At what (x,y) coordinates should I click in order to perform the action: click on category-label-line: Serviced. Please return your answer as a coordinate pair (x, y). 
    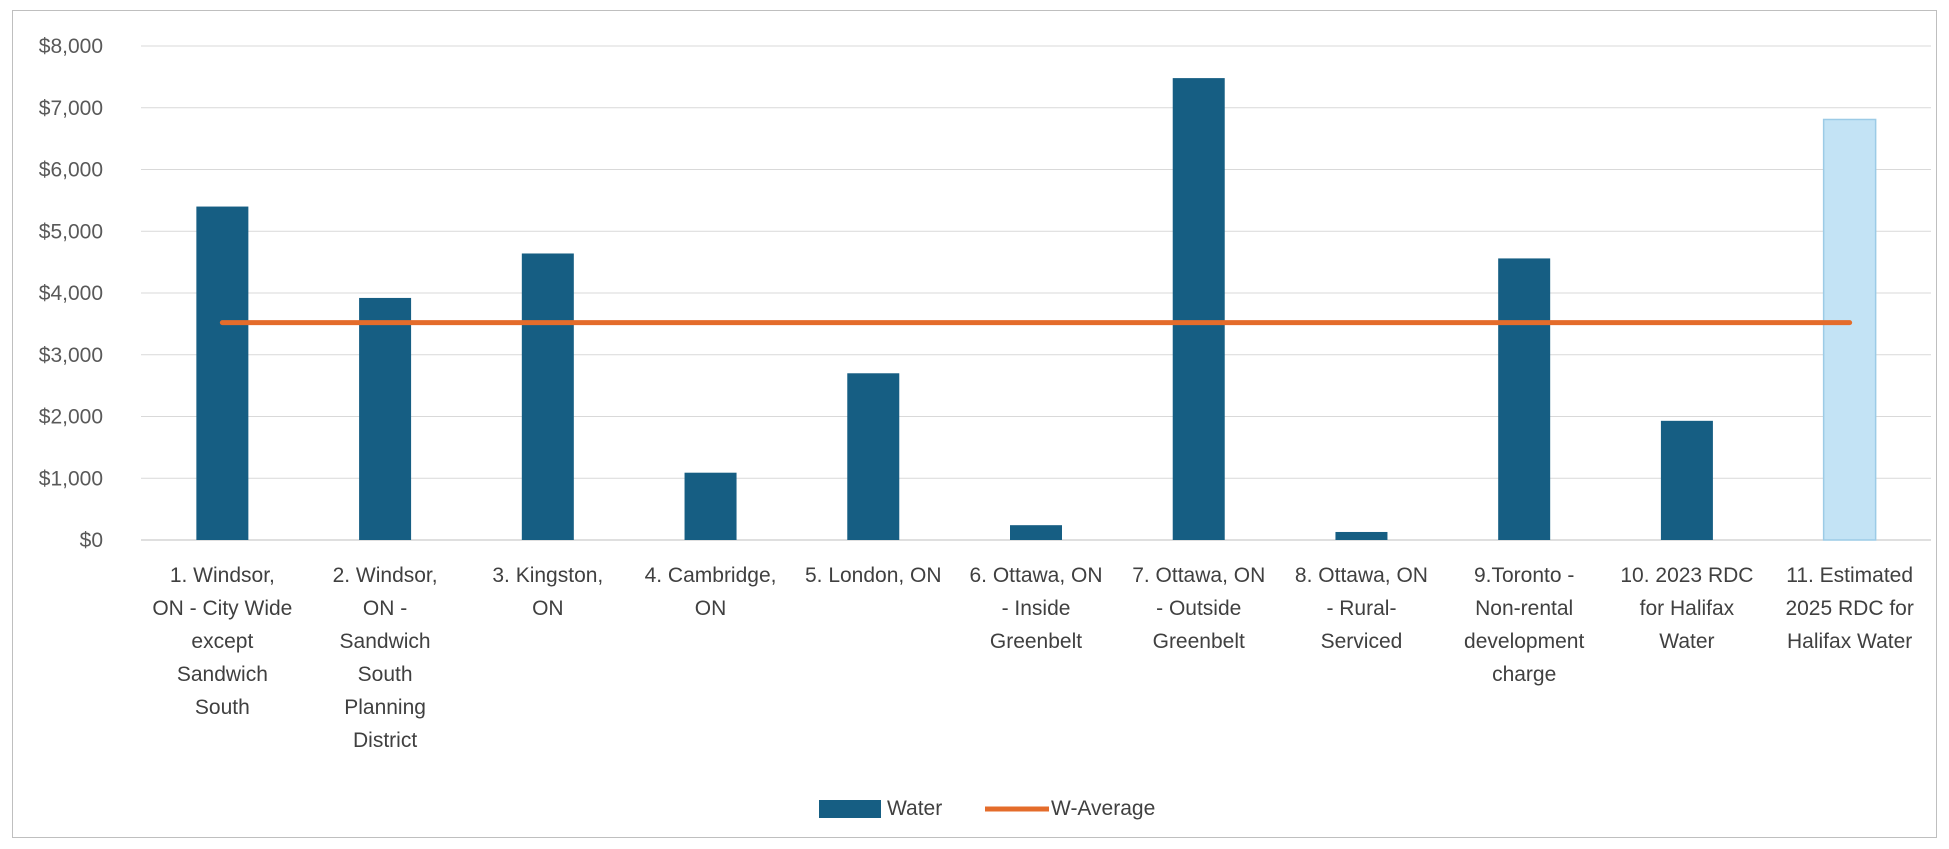
    Looking at the image, I should click on (1362, 641).